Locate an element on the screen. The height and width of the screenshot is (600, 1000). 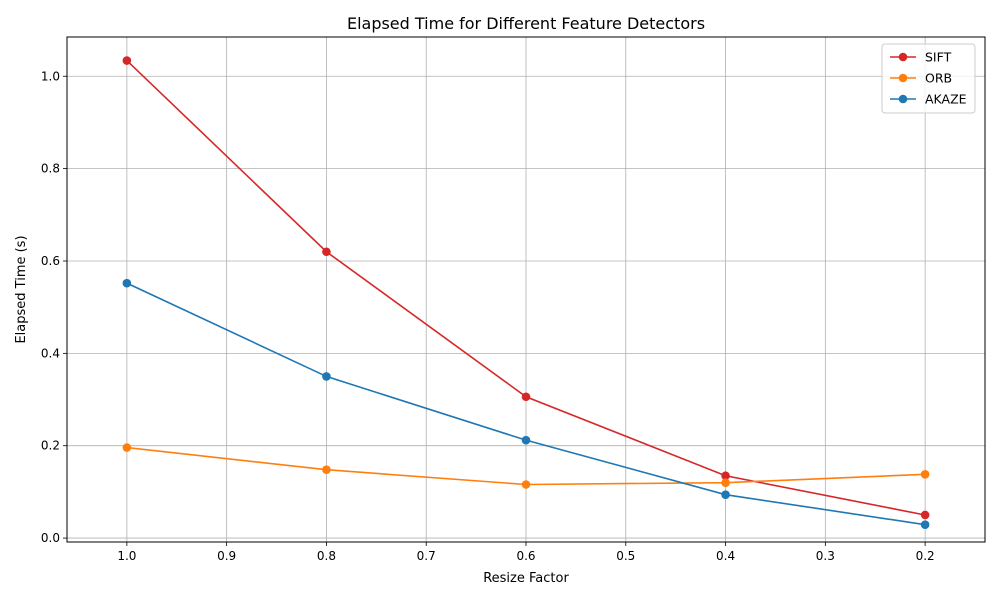
x-tick-label: 0.8 is located at coordinates (326, 556).